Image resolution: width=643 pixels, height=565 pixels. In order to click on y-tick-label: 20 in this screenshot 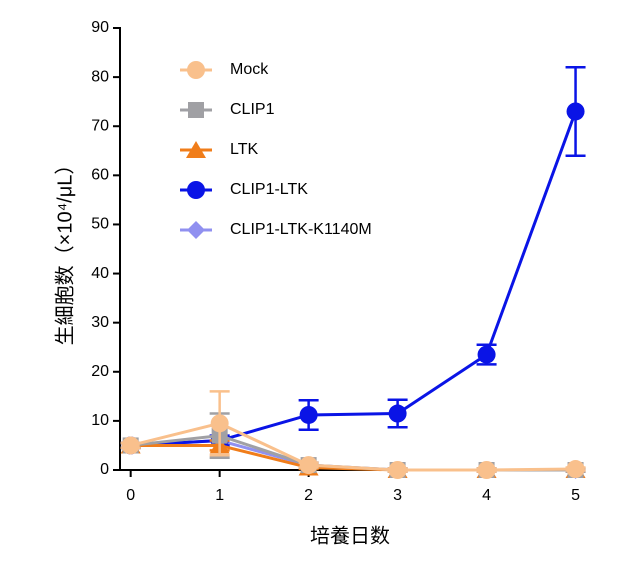, I will do `click(100, 371)`.